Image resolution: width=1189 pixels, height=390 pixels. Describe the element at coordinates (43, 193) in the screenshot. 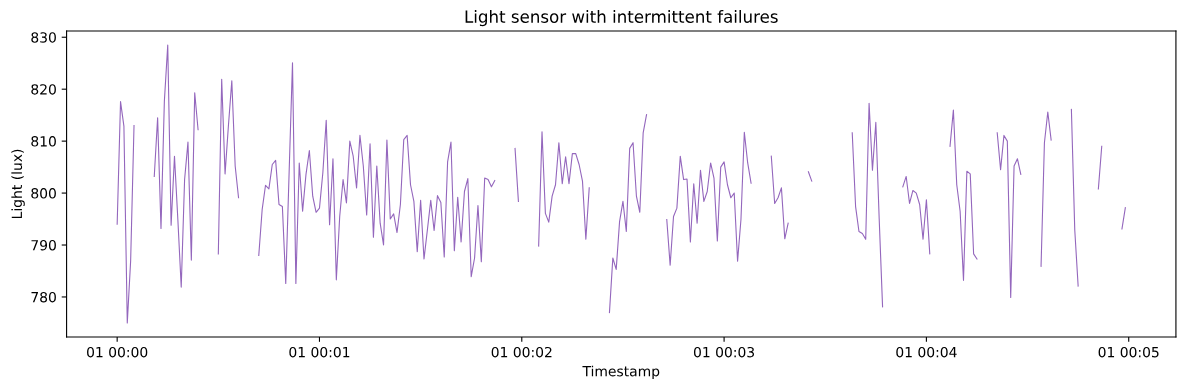

I see `y-tick-label: 800` at that location.